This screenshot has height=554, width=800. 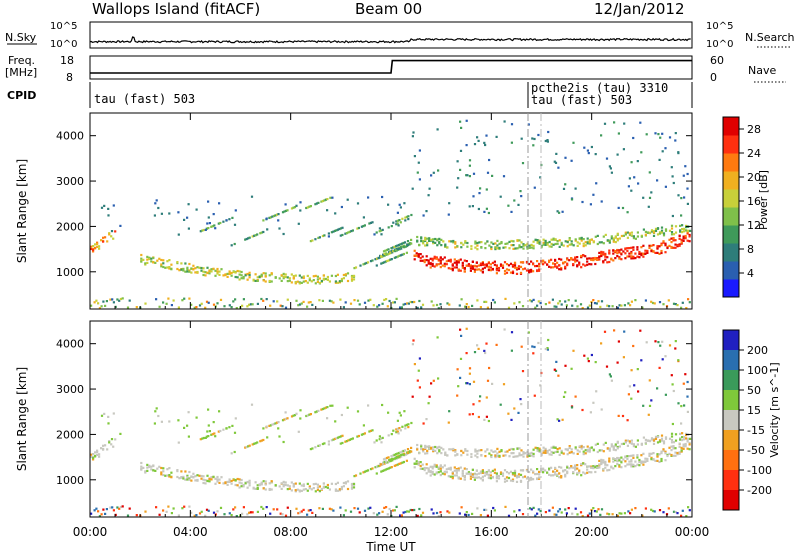 What do you see at coordinates (731, 207) in the screenshot?
I see `colorbar-frame` at bounding box center [731, 207].